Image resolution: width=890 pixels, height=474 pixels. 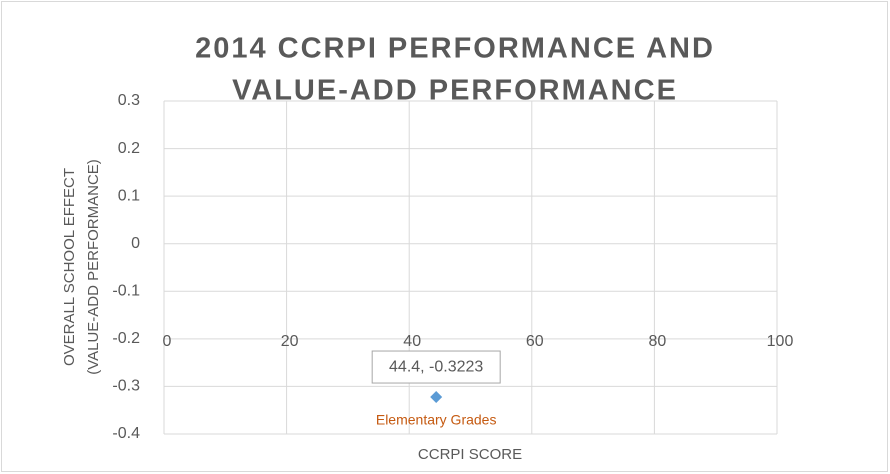 What do you see at coordinates (436, 420) in the screenshot?
I see `series-label: Elementary Grades` at bounding box center [436, 420].